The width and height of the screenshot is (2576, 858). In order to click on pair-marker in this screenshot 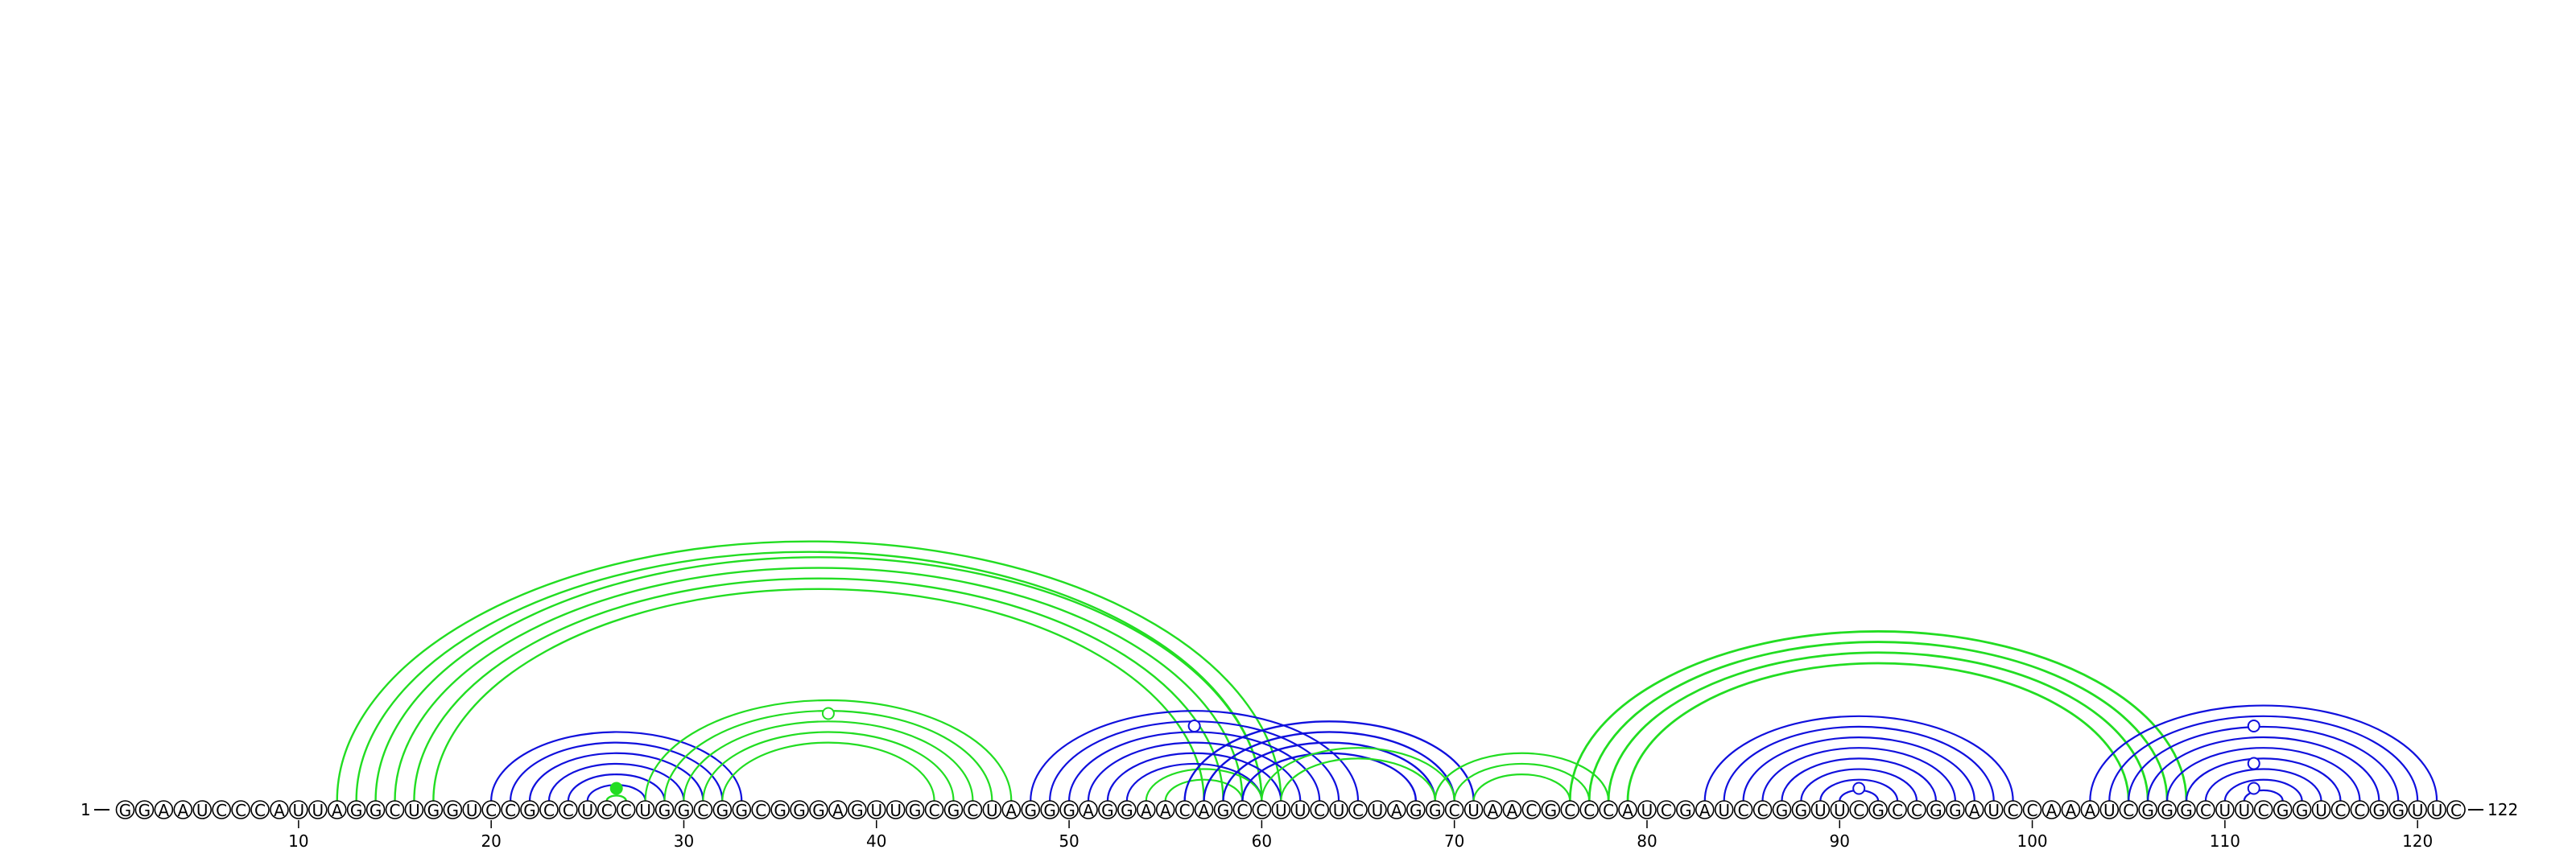, I will do `click(1859, 788)`.